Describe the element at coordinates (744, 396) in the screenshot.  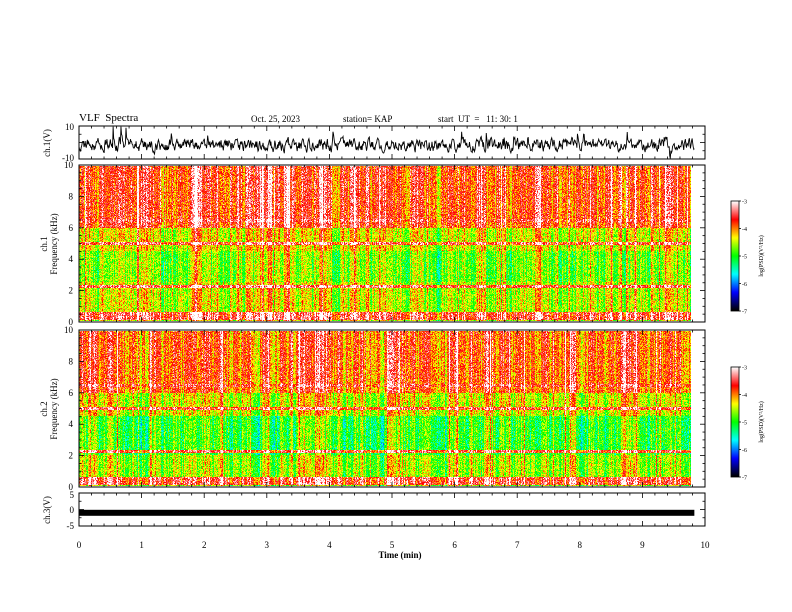
I see `colorbar2-tick--4: -4` at that location.